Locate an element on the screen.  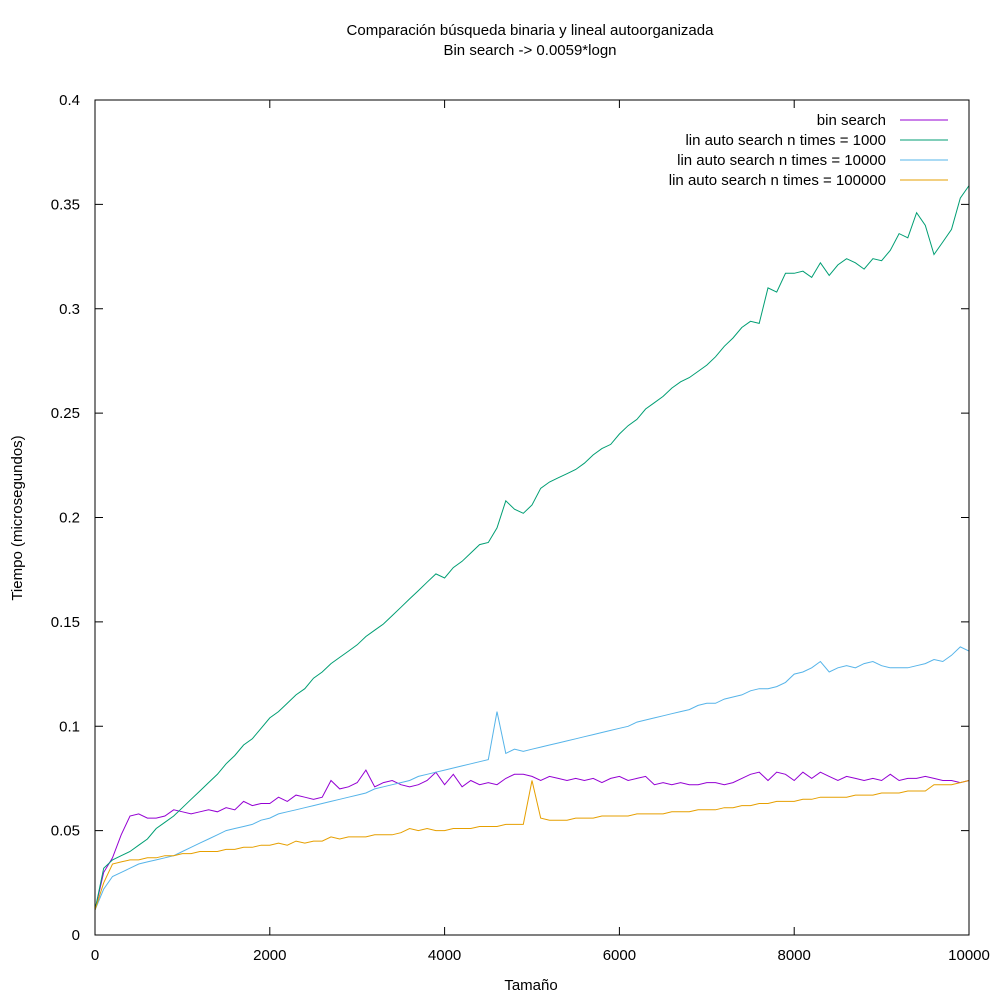
y-tick-label: 0.25 is located at coordinates (65, 413).